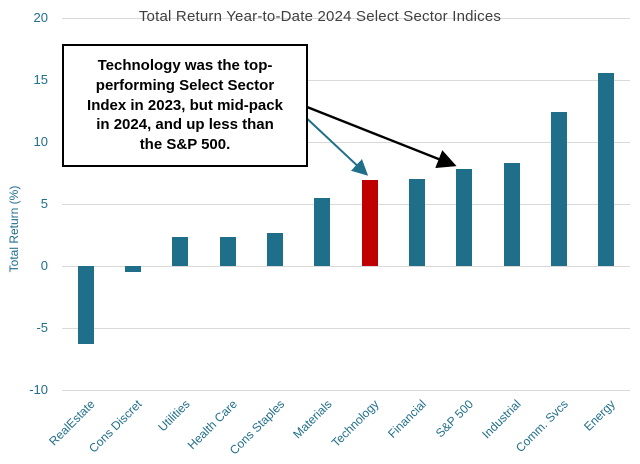  What do you see at coordinates (355, 423) in the screenshot?
I see `x-tick-label: Technology` at bounding box center [355, 423].